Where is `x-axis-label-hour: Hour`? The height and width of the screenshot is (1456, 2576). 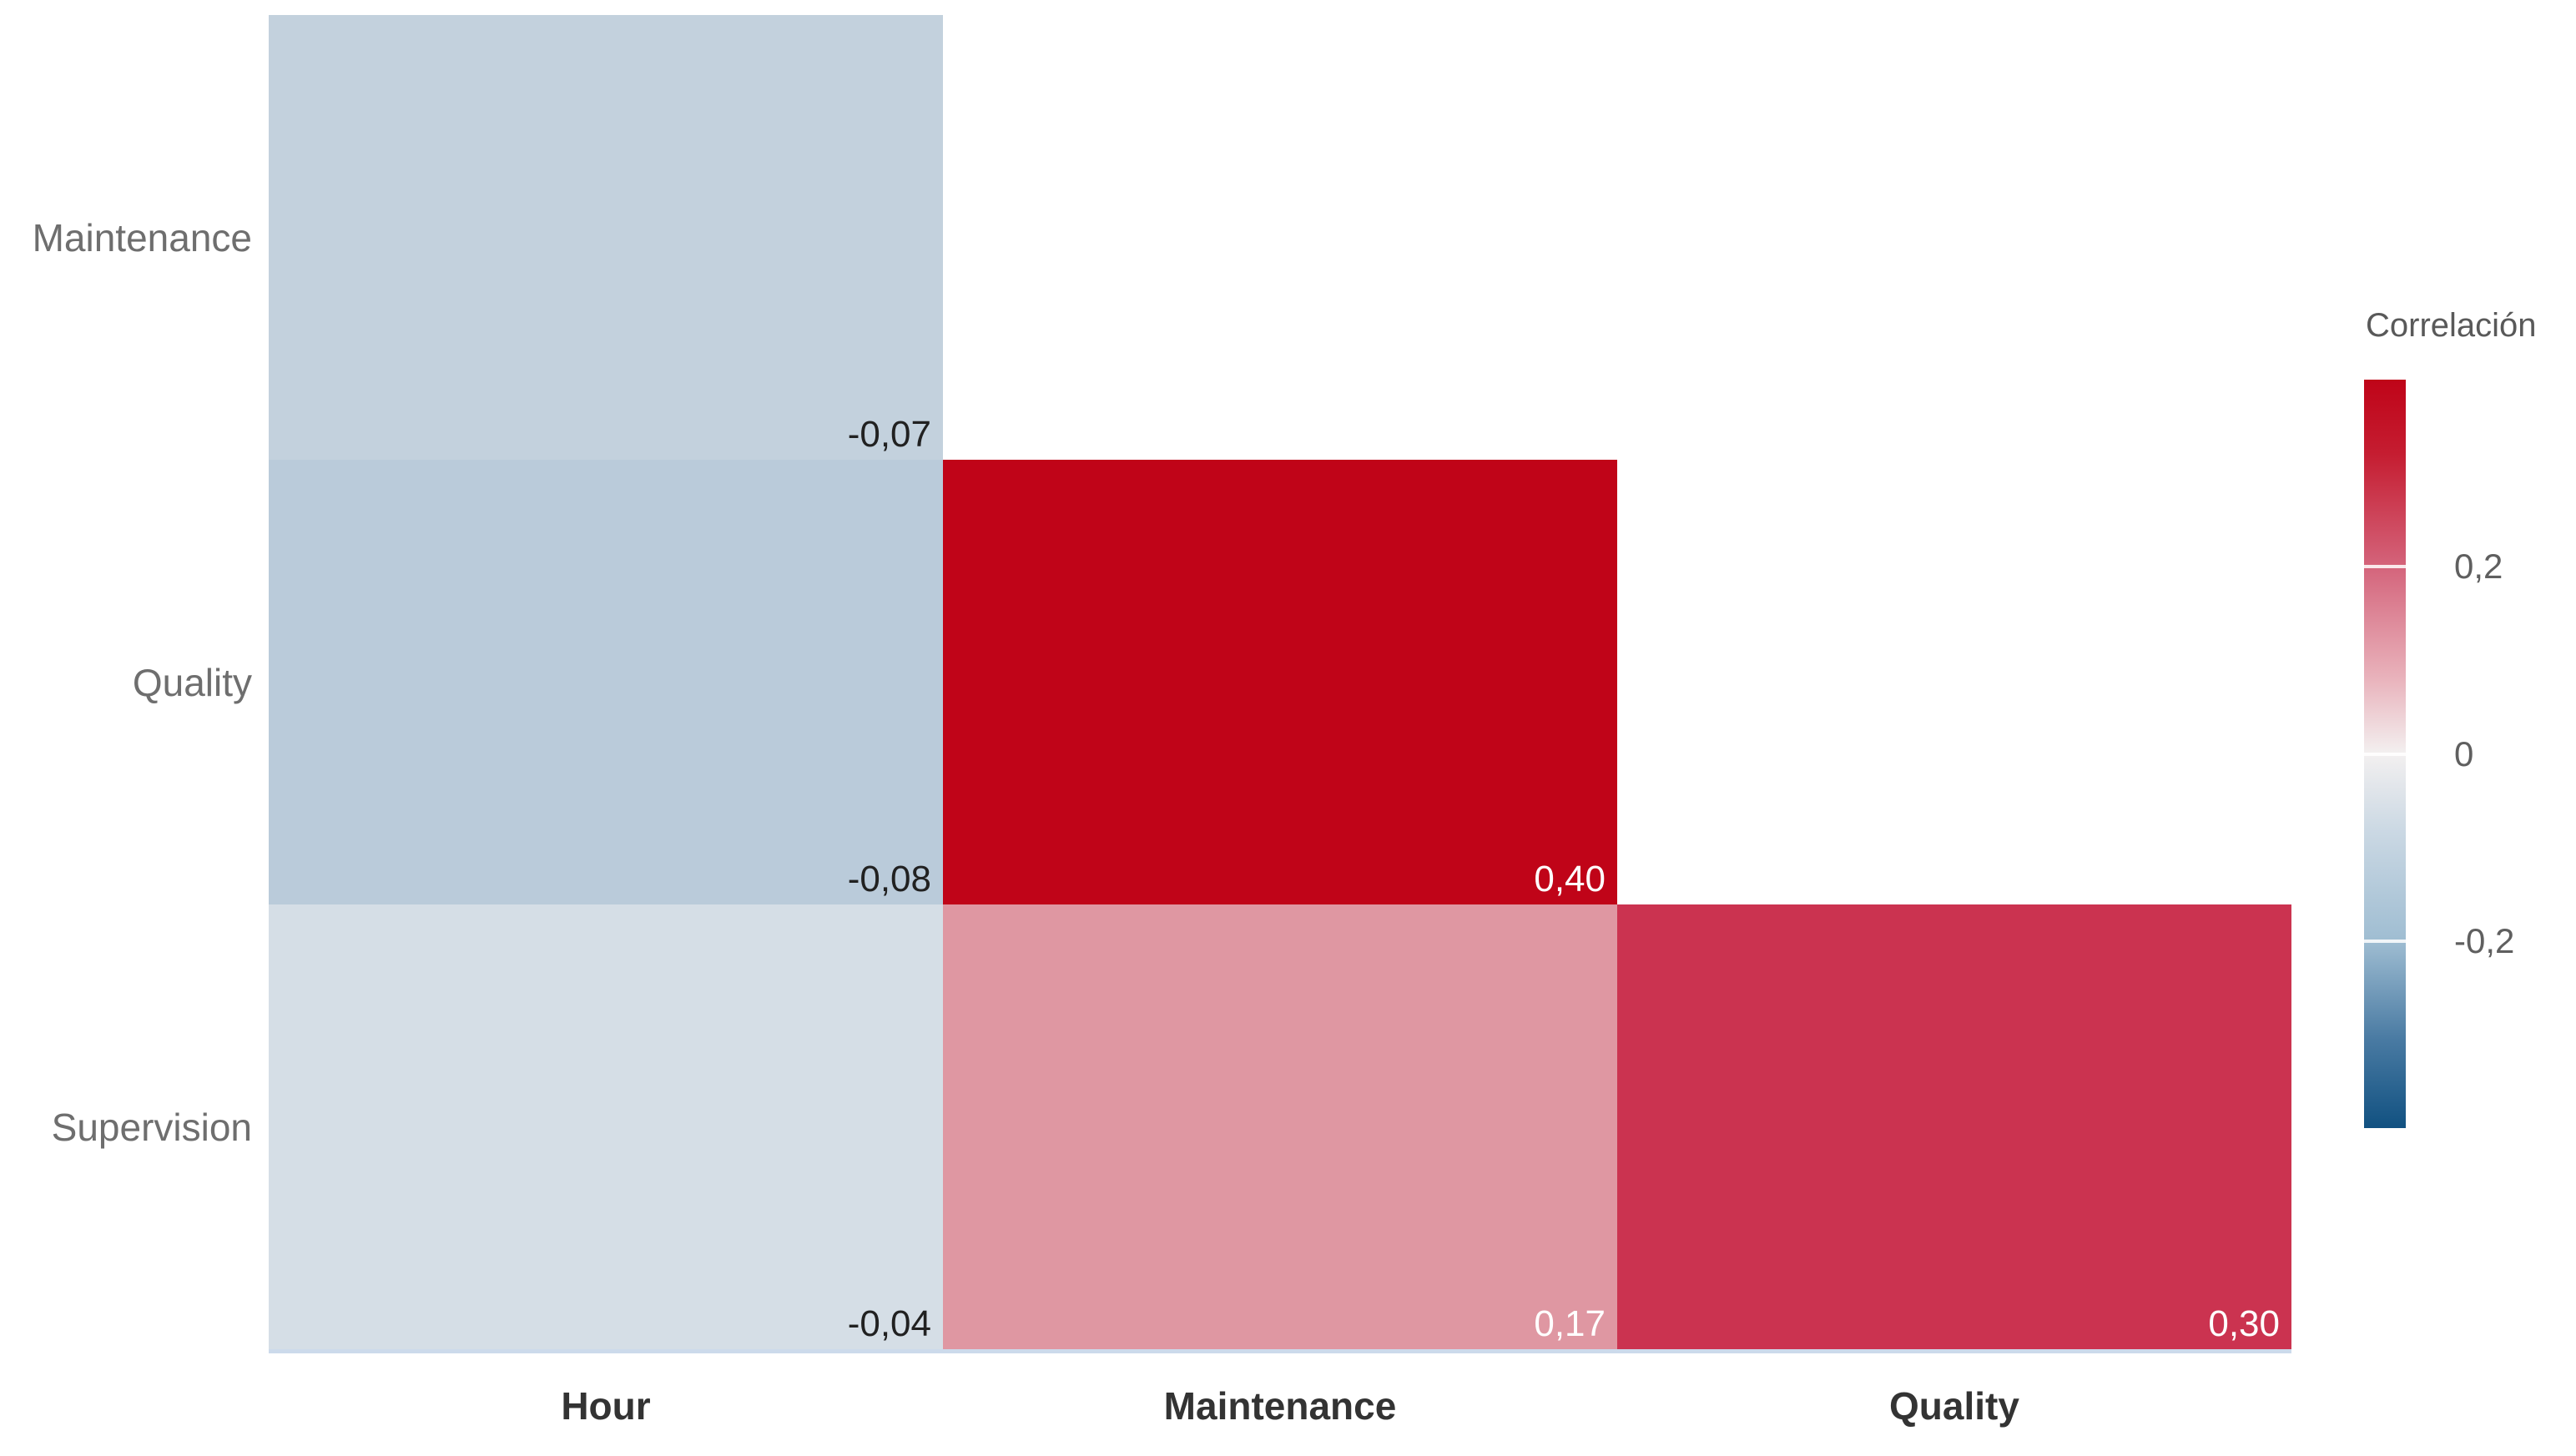 x-axis-label-hour: Hour is located at coordinates (606, 1406).